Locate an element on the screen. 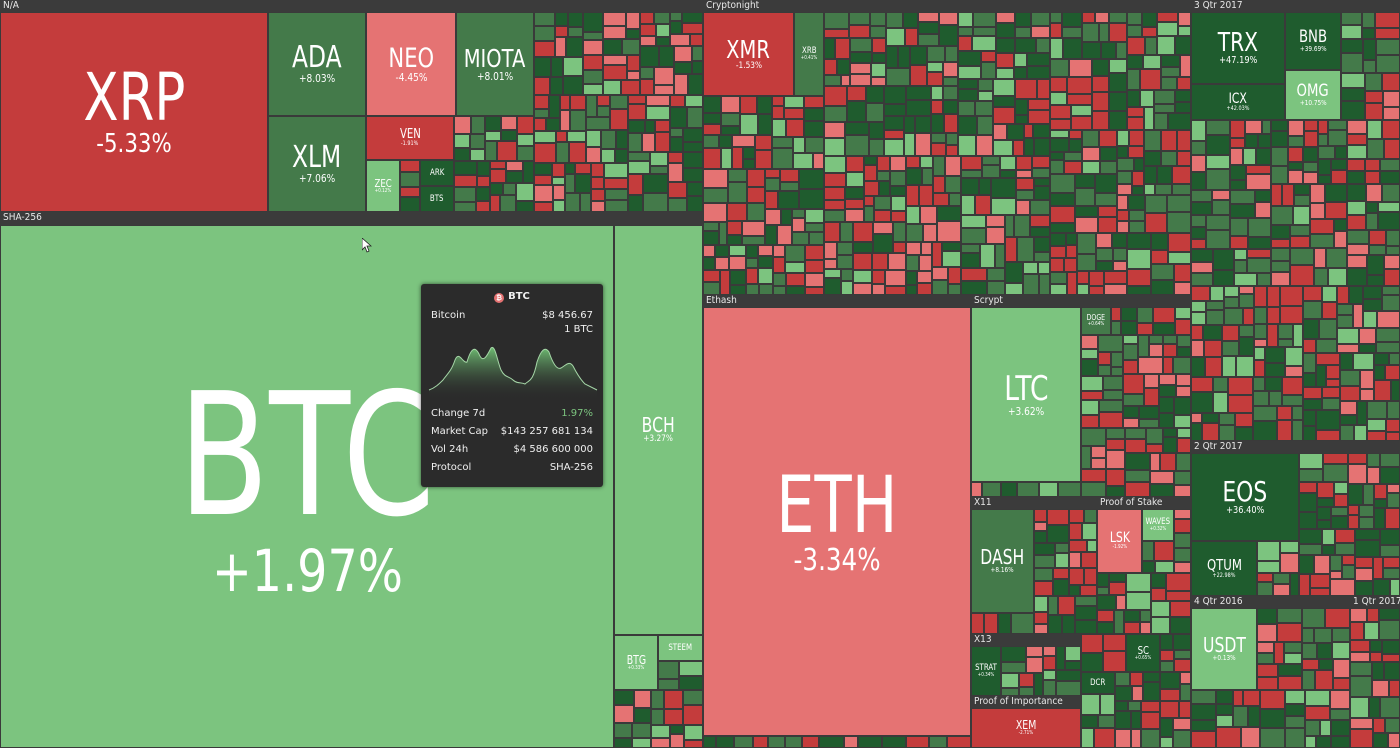  coin-tile-xrp: XRP -5.33% is located at coordinates (134, 112).